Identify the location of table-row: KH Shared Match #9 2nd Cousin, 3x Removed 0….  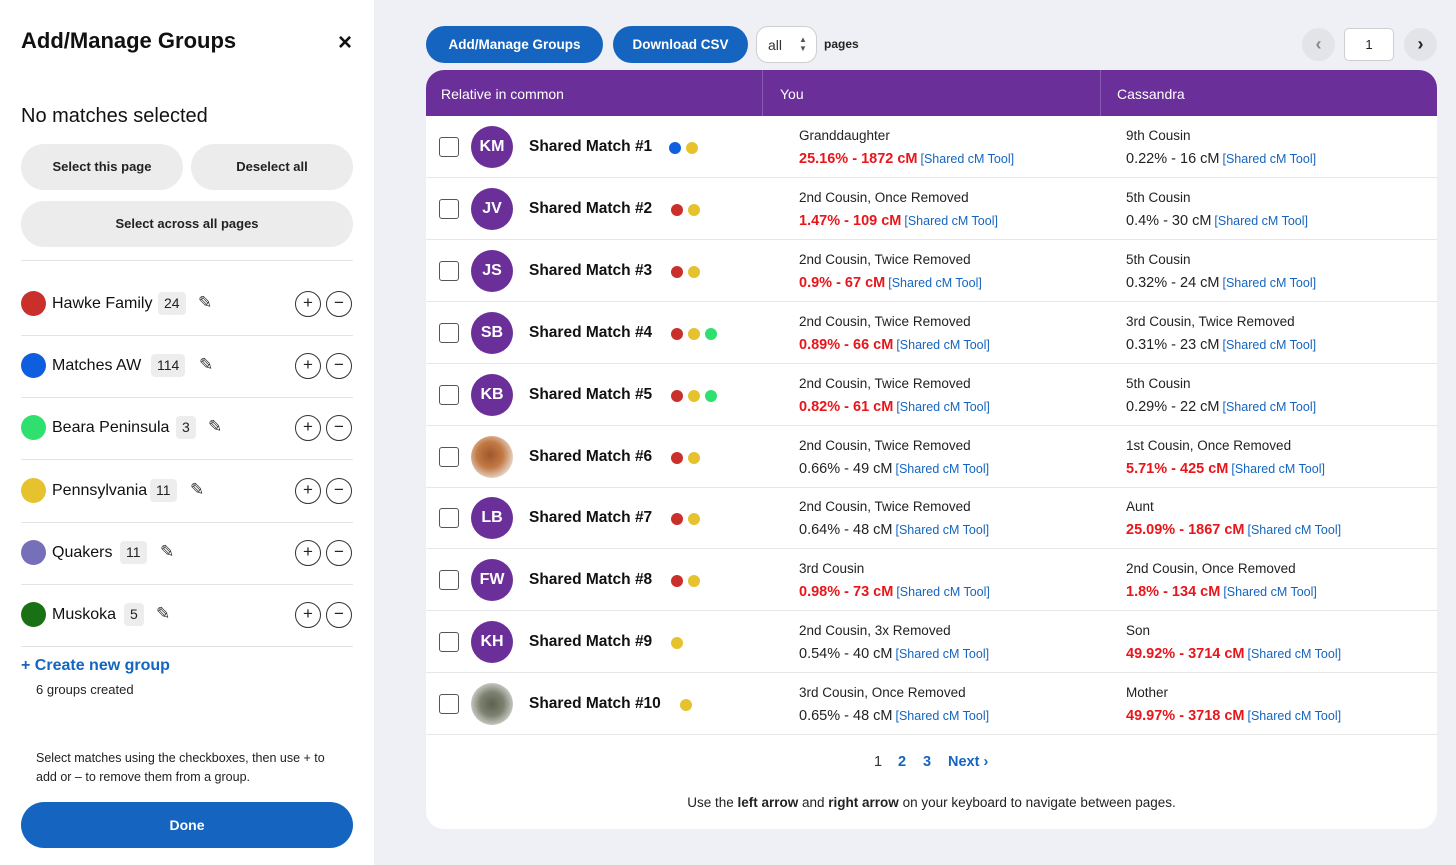
(931, 642).